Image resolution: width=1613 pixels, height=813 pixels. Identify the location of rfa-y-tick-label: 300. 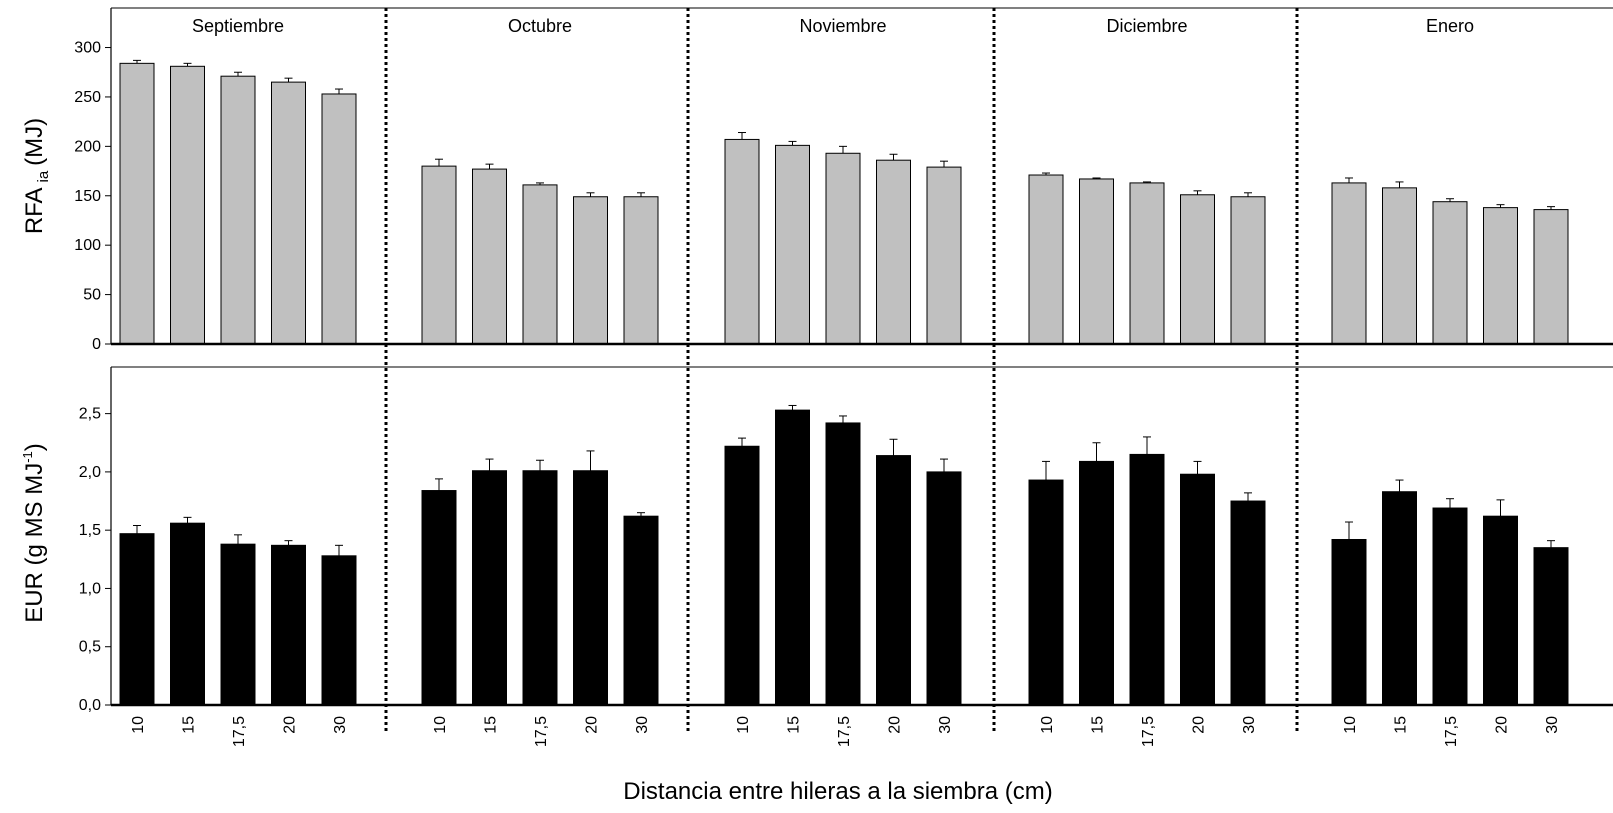
(87, 48).